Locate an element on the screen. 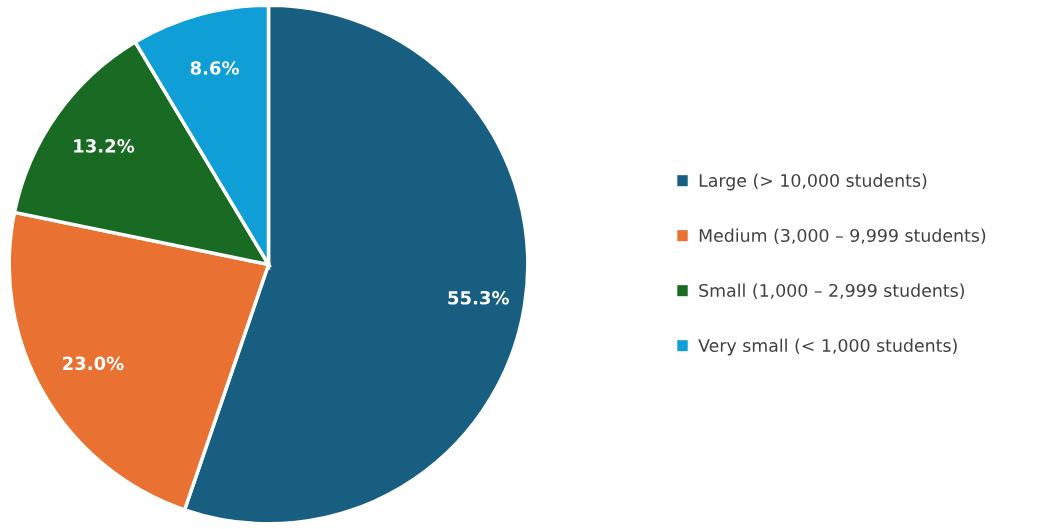 The width and height of the screenshot is (1042, 529). data-label: 23.0% is located at coordinates (93, 363).